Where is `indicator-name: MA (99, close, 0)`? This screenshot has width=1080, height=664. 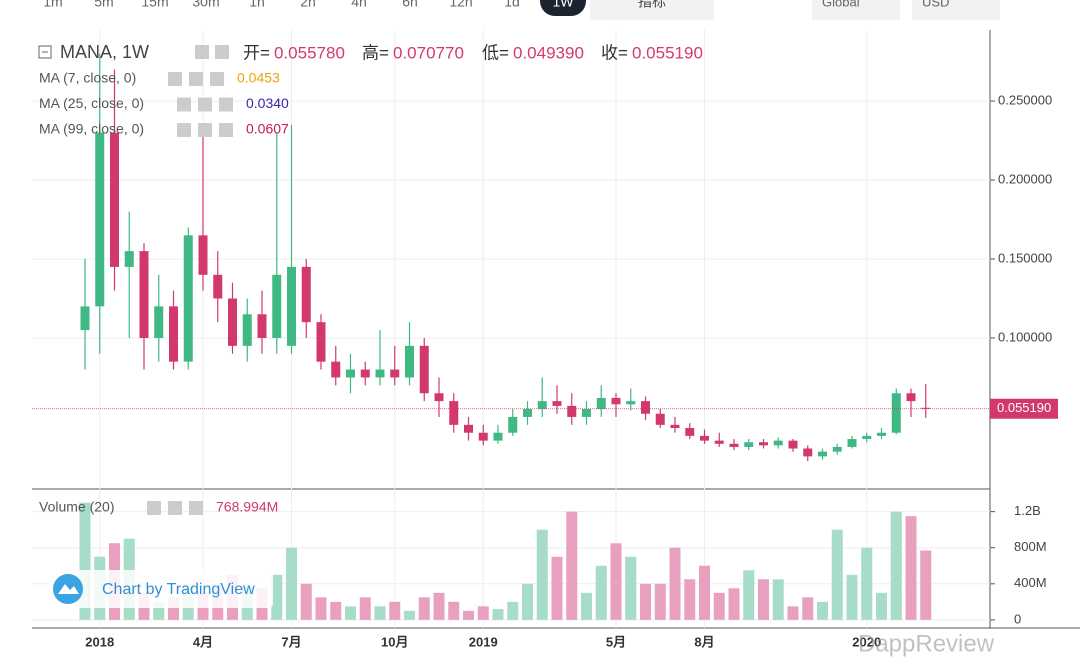
indicator-name: MA (99, close, 0) is located at coordinates (91, 129).